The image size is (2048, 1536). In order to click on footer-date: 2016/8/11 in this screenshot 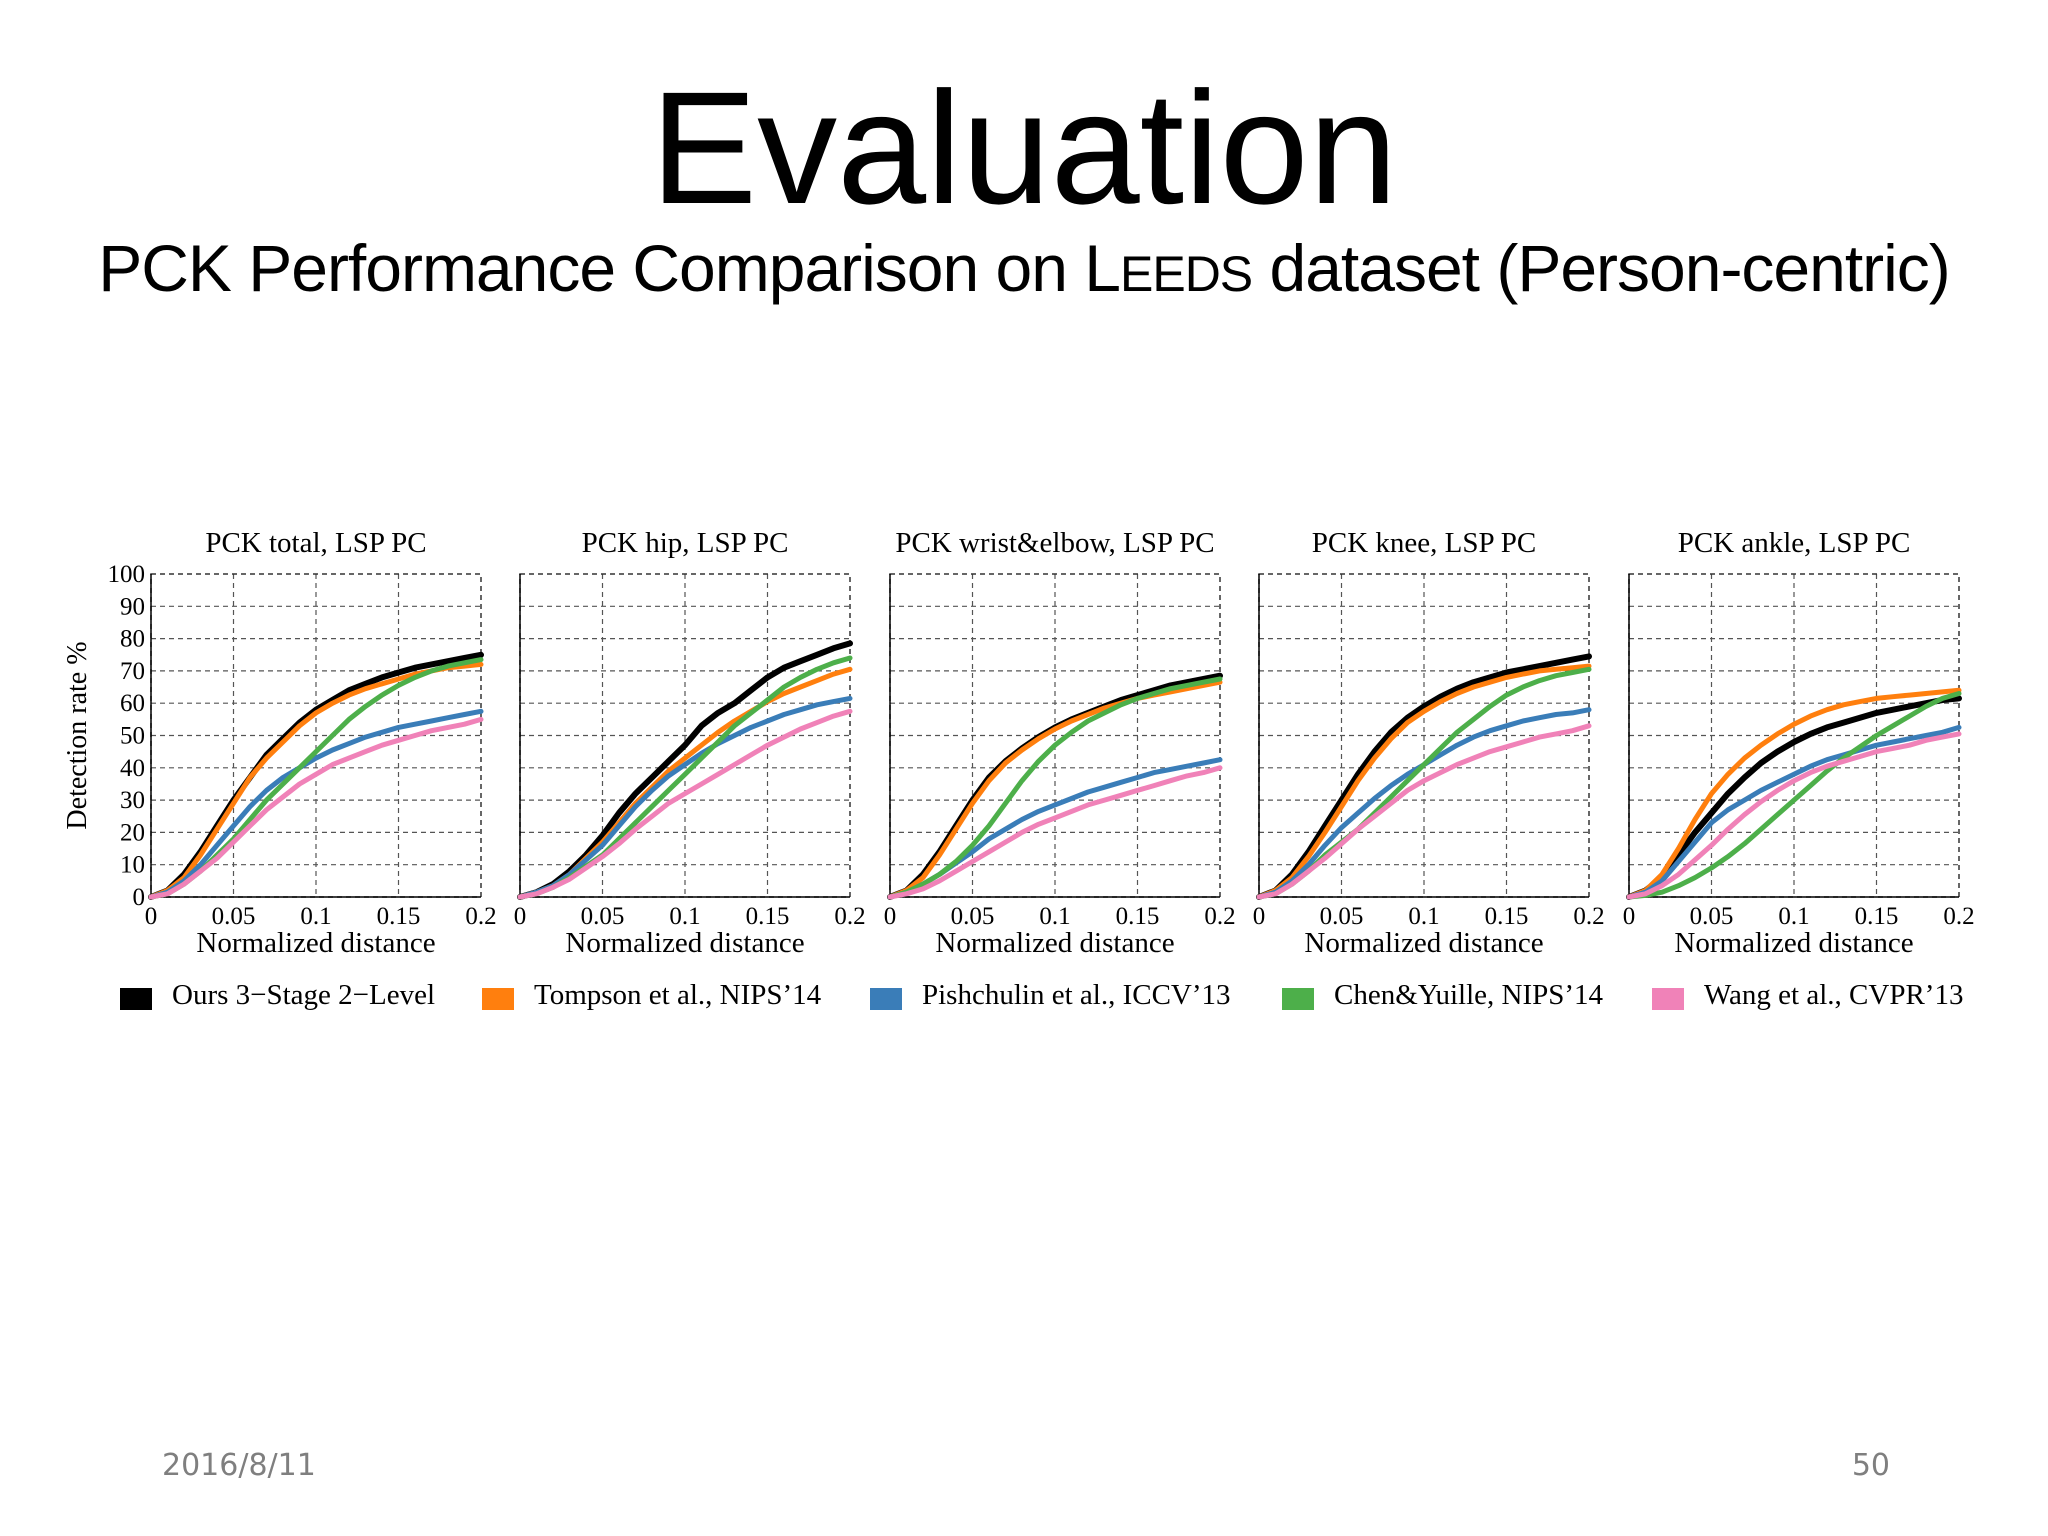, I will do `click(239, 1465)`.